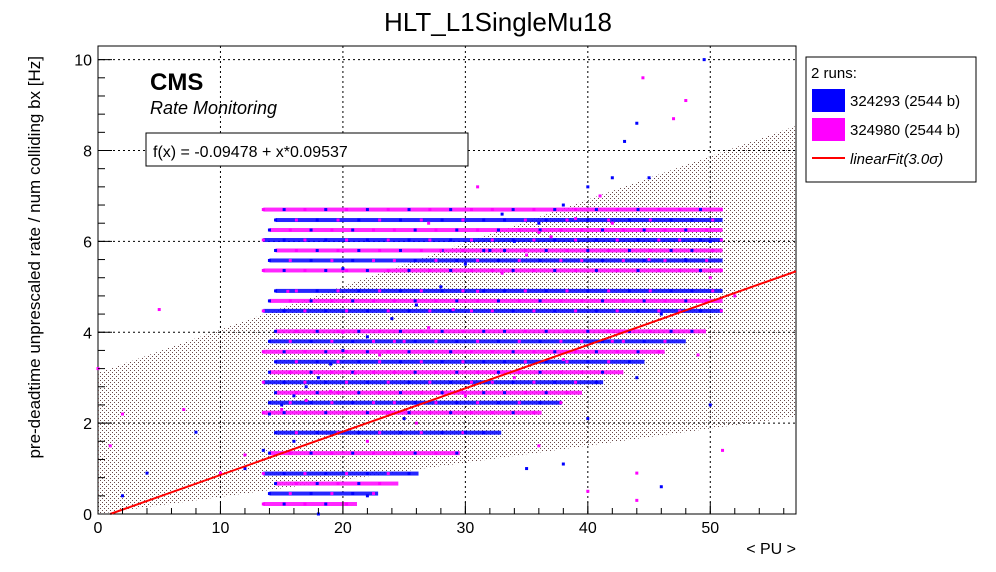 This screenshot has height=572, width=996. Describe the element at coordinates (87, 242) in the screenshot. I see `y-tick-label: 6` at that location.